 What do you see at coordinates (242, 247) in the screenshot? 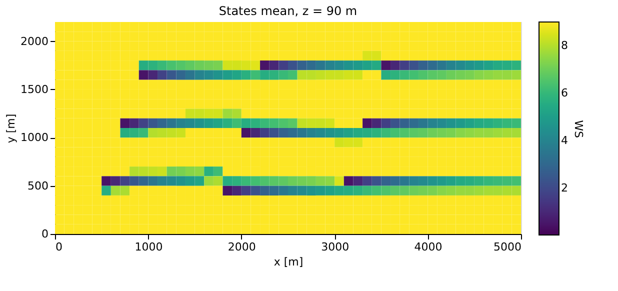
I see `x-tick-label: 2000` at bounding box center [242, 247].